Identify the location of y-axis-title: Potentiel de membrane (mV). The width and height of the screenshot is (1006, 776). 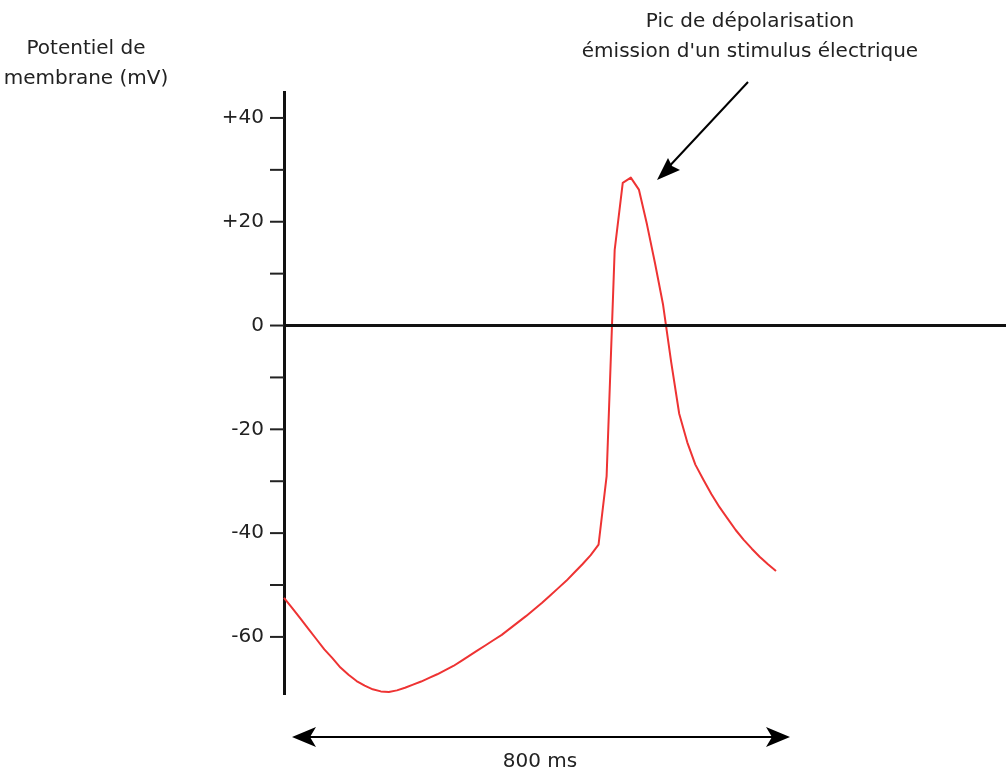
(86, 62).